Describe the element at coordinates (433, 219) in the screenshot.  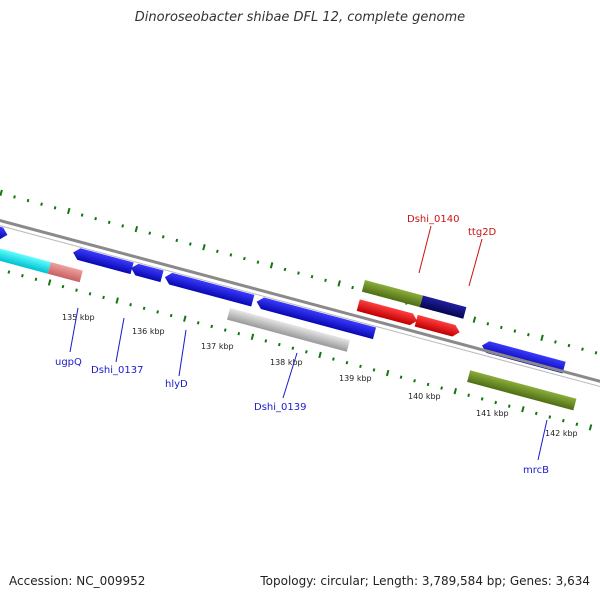
I see `gene-label-Dshi_0140: Dshi_0140` at that location.